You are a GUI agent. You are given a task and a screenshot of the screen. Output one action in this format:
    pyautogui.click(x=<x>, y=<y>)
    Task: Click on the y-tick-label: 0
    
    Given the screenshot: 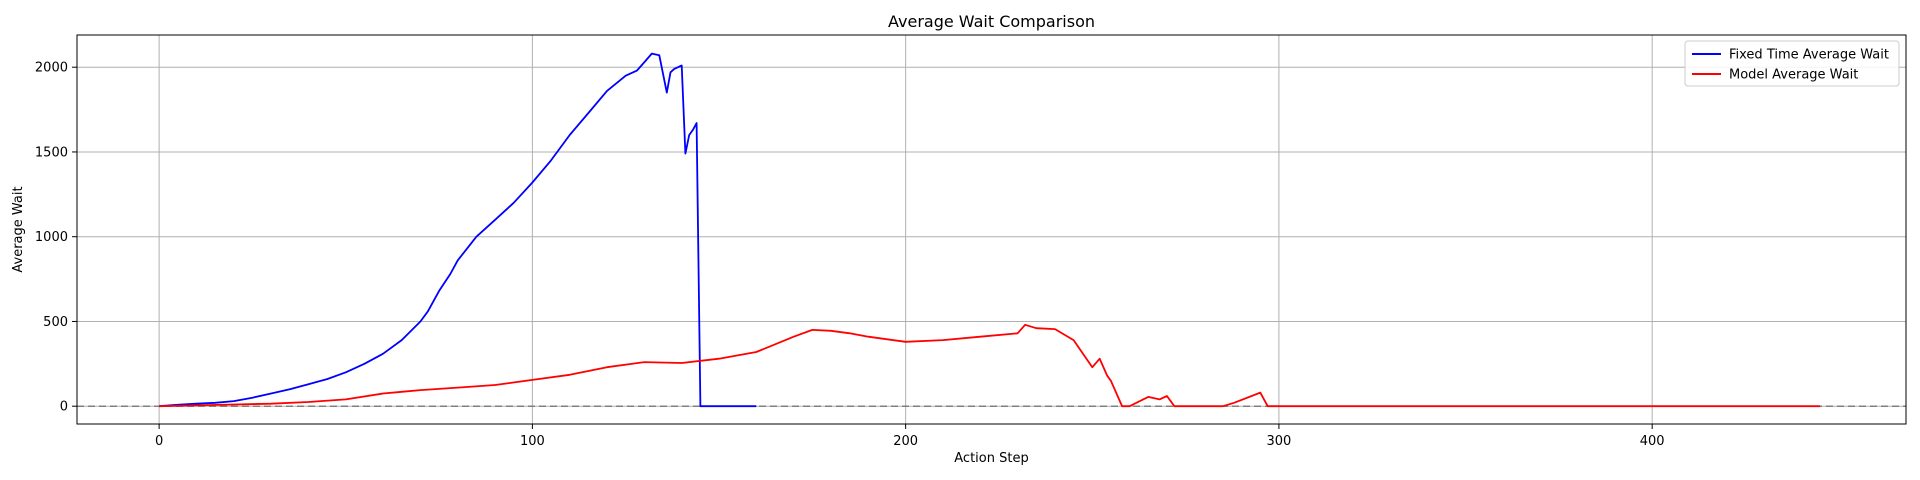 What is the action you would take?
    pyautogui.click(x=64, y=407)
    